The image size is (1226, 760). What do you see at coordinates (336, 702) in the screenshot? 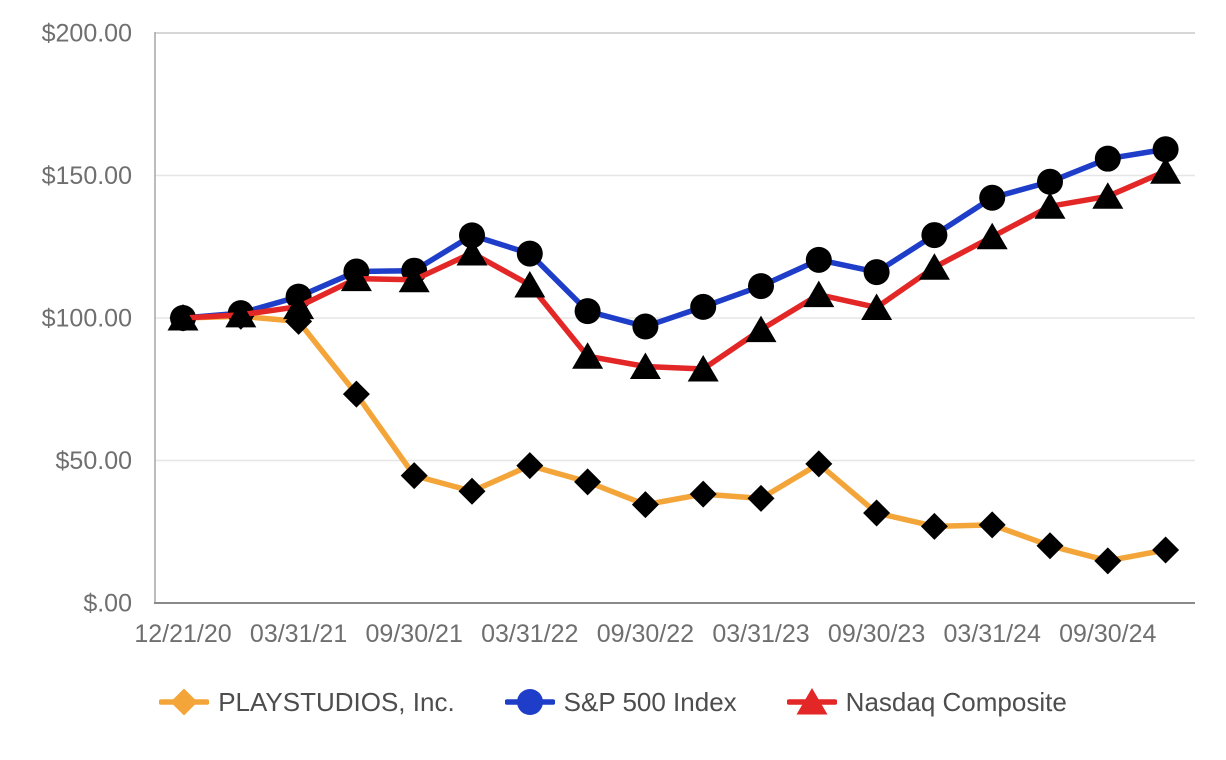
I see `legend-label-playstudios: PLAYSTUDIOS, Inc.` at bounding box center [336, 702].